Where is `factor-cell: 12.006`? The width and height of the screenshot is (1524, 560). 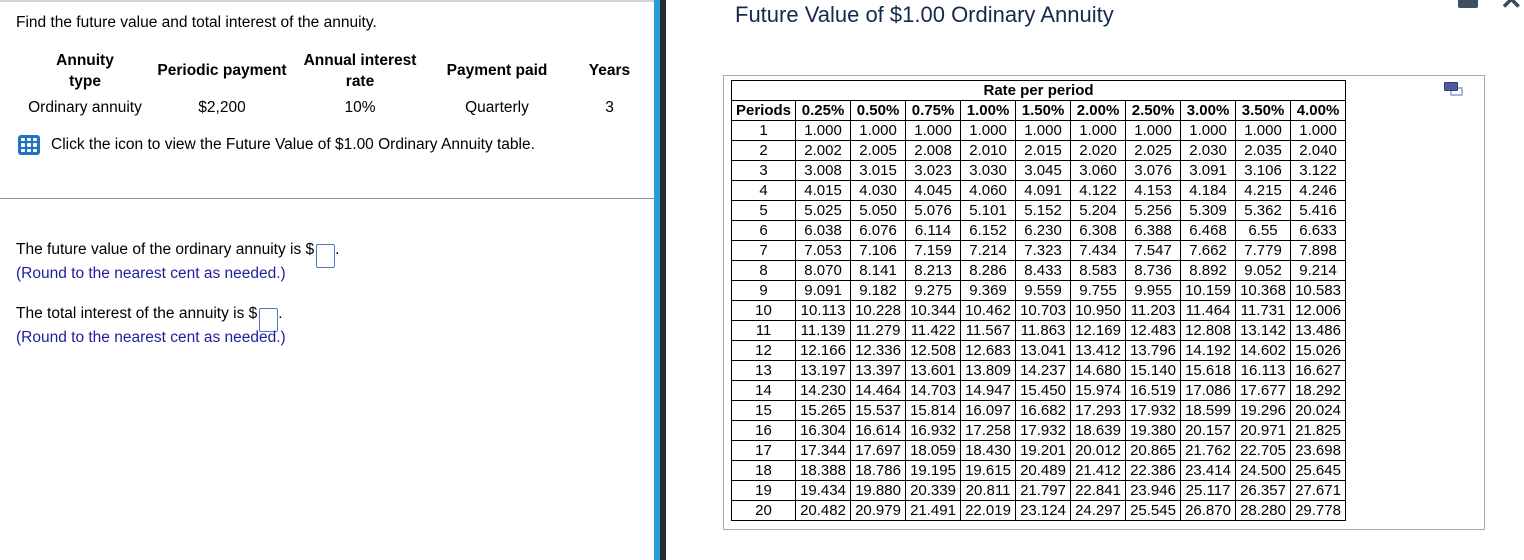 factor-cell: 12.006 is located at coordinates (1318, 310).